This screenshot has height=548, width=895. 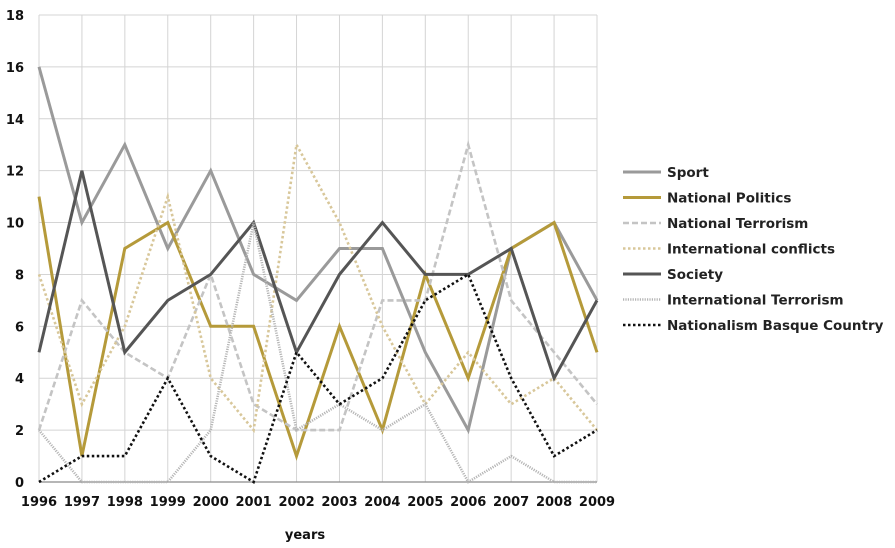 What do you see at coordinates (468, 502) in the screenshot?
I see `x-tick-label: 2006` at bounding box center [468, 502].